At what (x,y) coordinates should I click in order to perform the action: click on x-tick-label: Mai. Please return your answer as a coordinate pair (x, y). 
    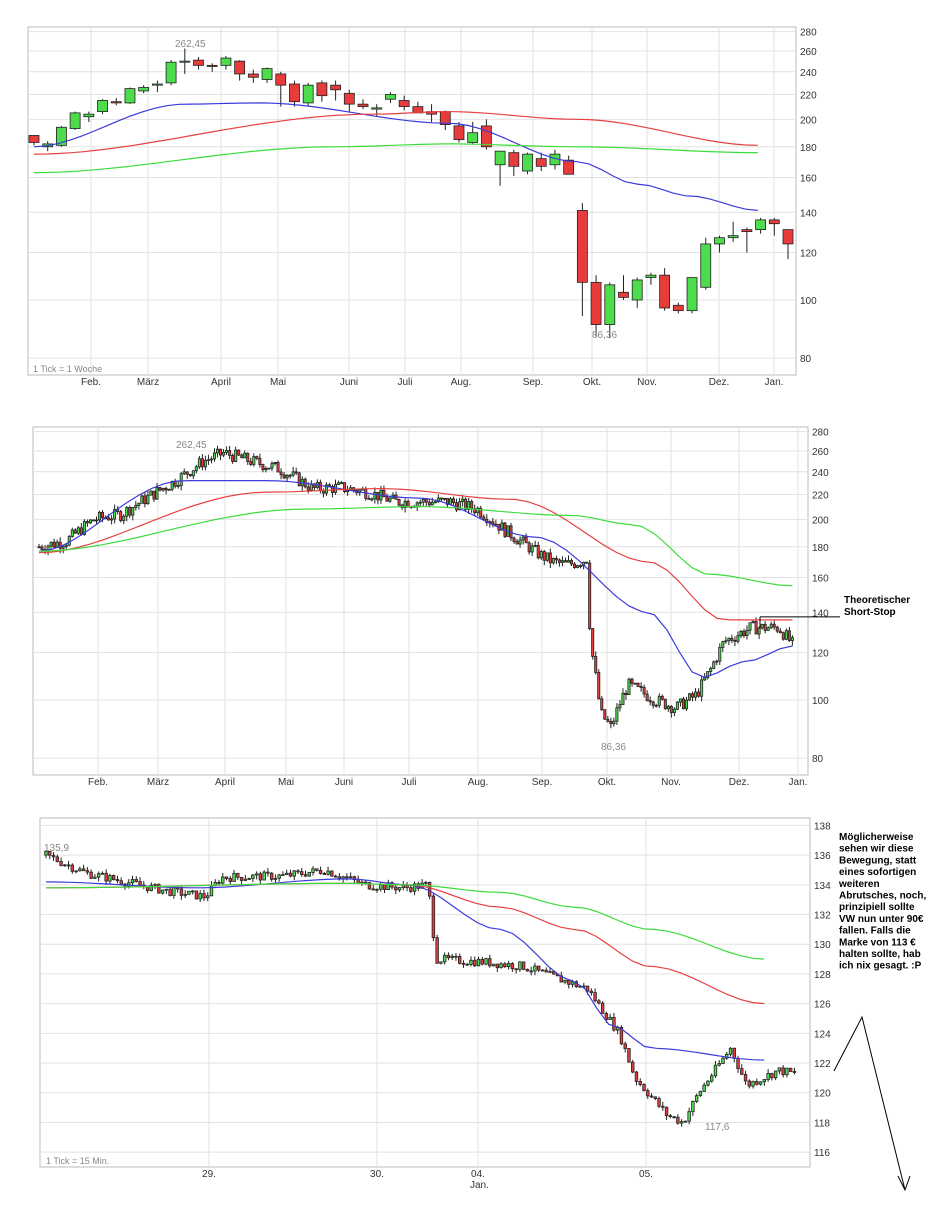
    Looking at the image, I should click on (278, 382).